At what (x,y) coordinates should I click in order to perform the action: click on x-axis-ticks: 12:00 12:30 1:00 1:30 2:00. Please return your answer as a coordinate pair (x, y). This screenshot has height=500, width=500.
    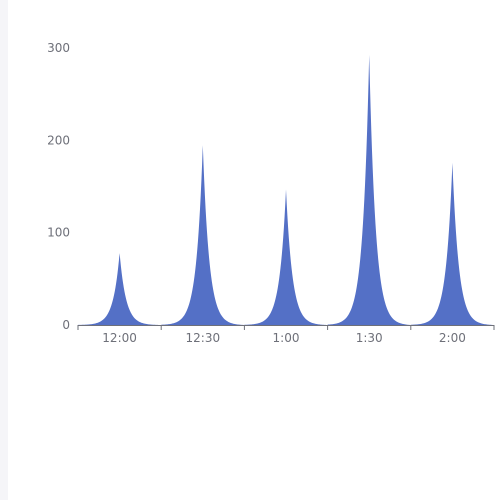
    Looking at the image, I should click on (286, 335).